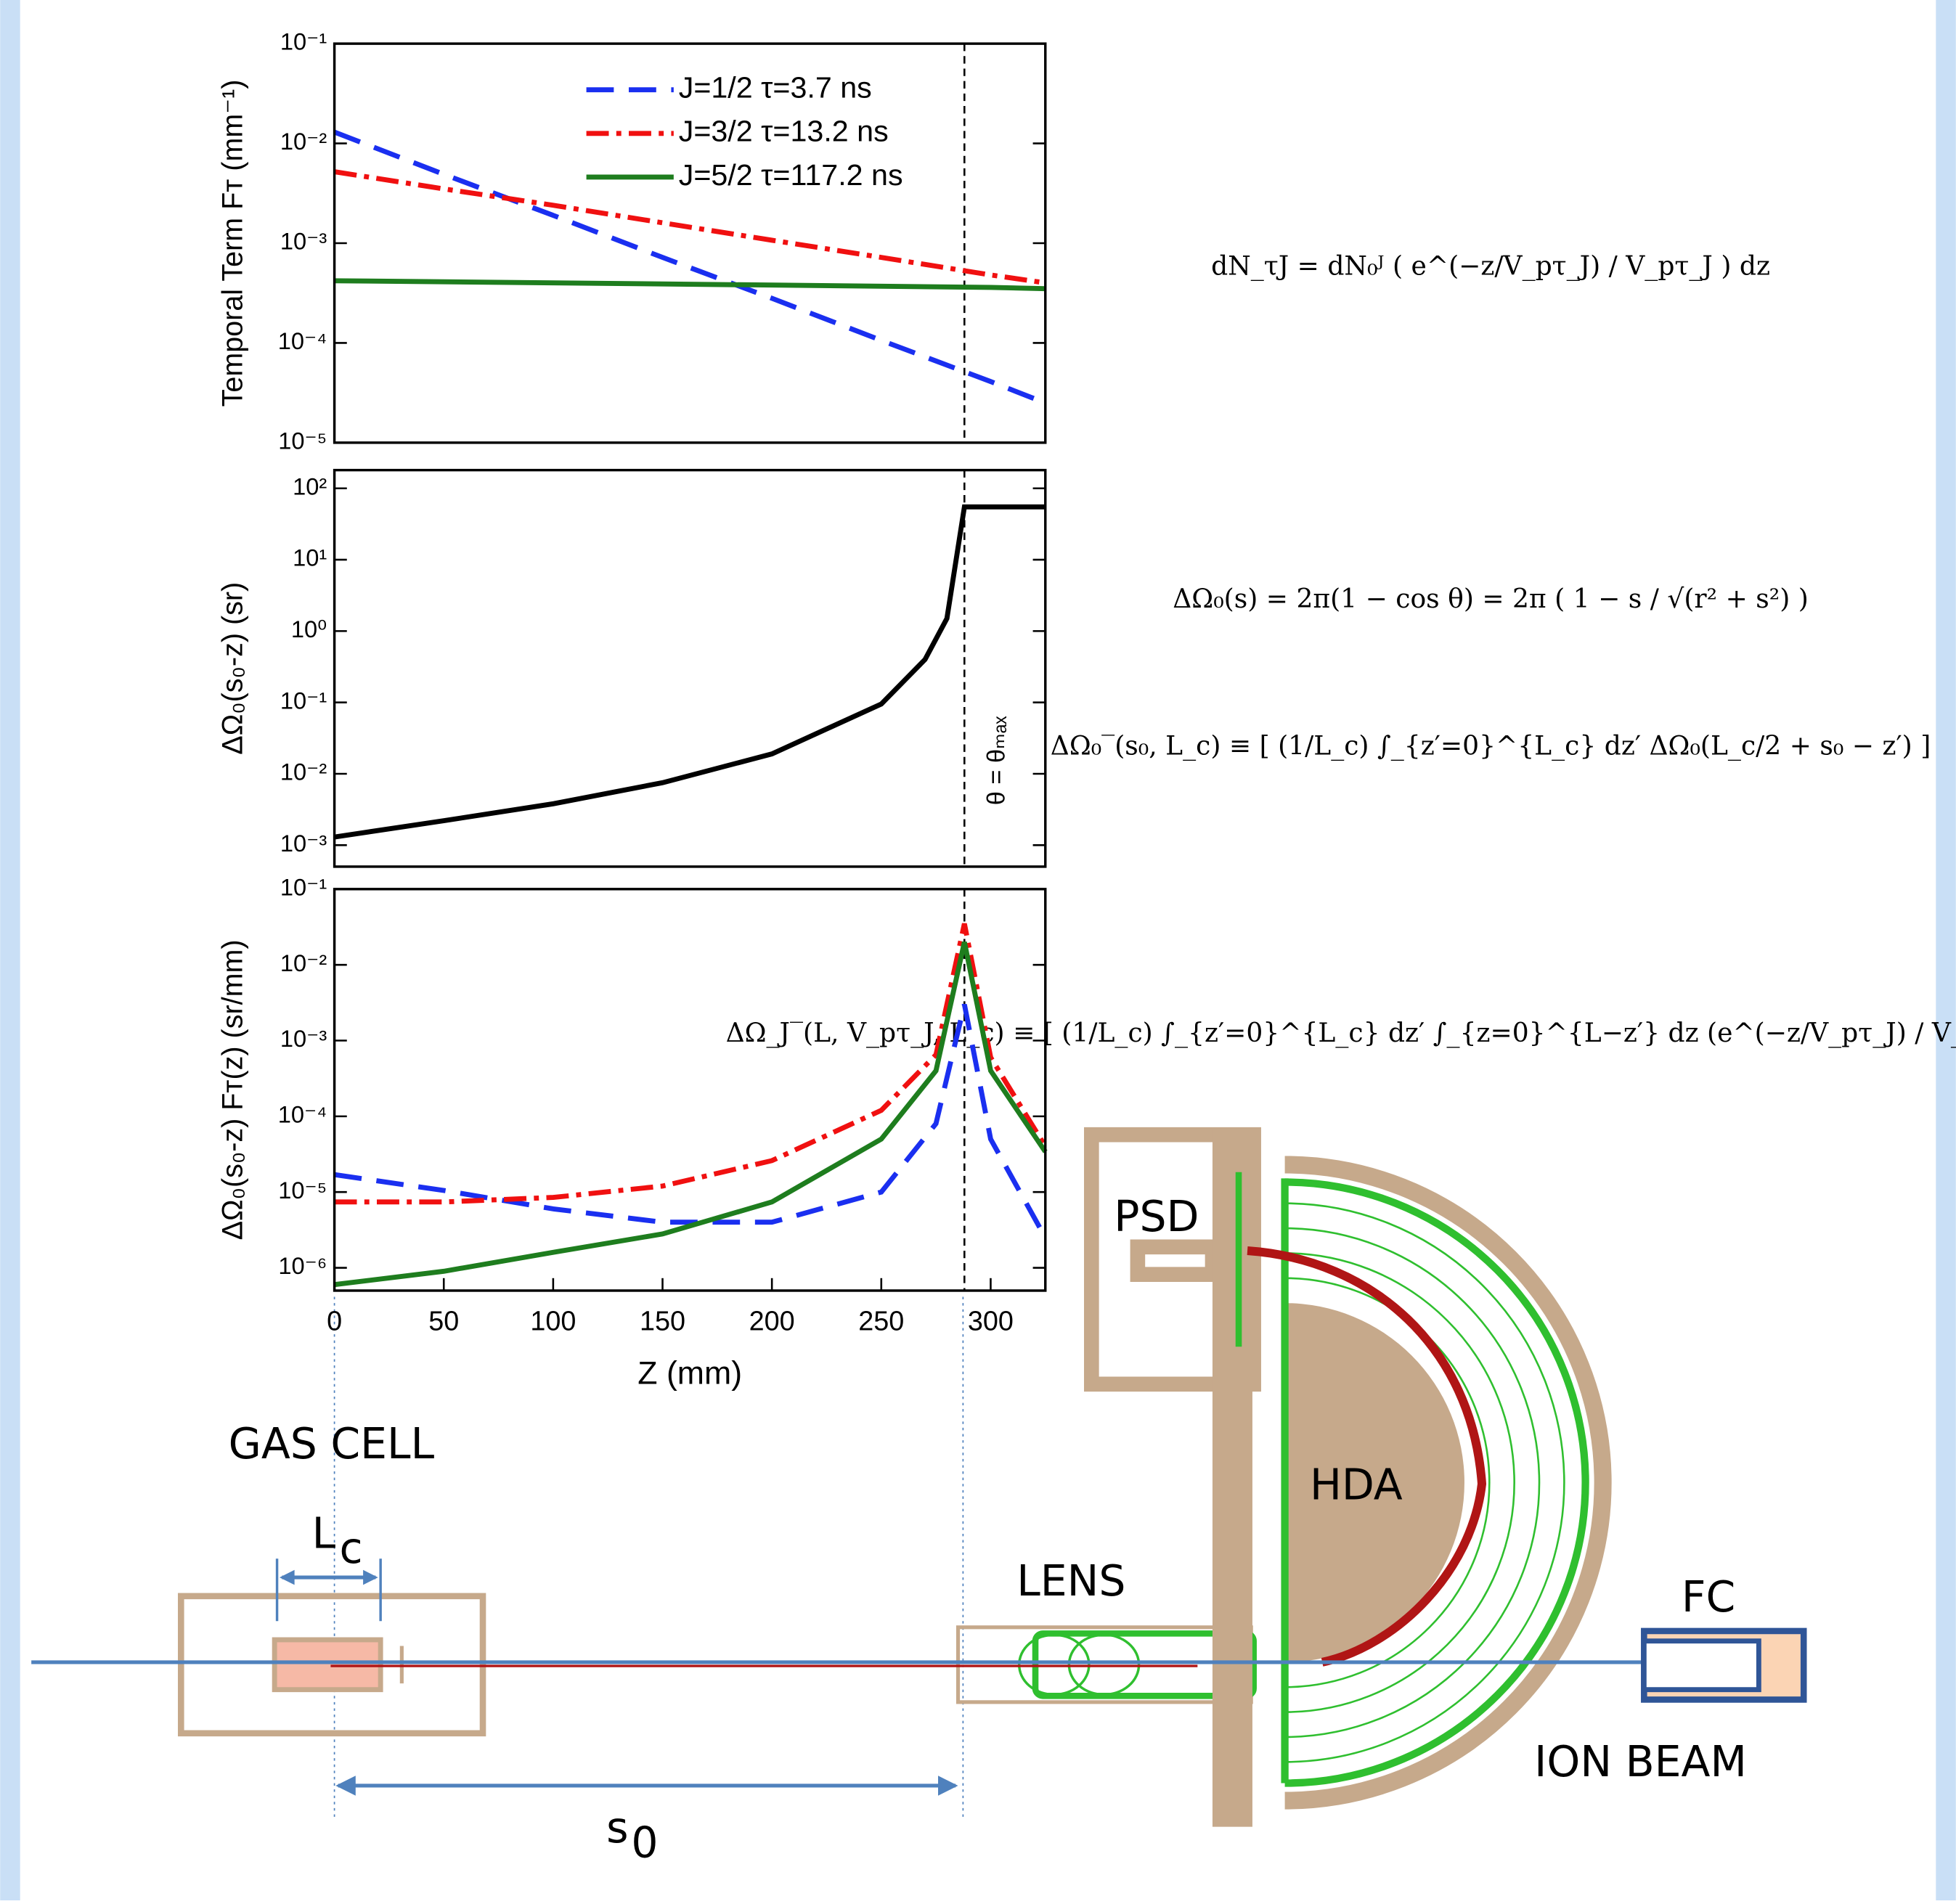  Describe the element at coordinates (689, 1374) in the screenshot. I see `x-axis-title: Z (mm)` at that location.